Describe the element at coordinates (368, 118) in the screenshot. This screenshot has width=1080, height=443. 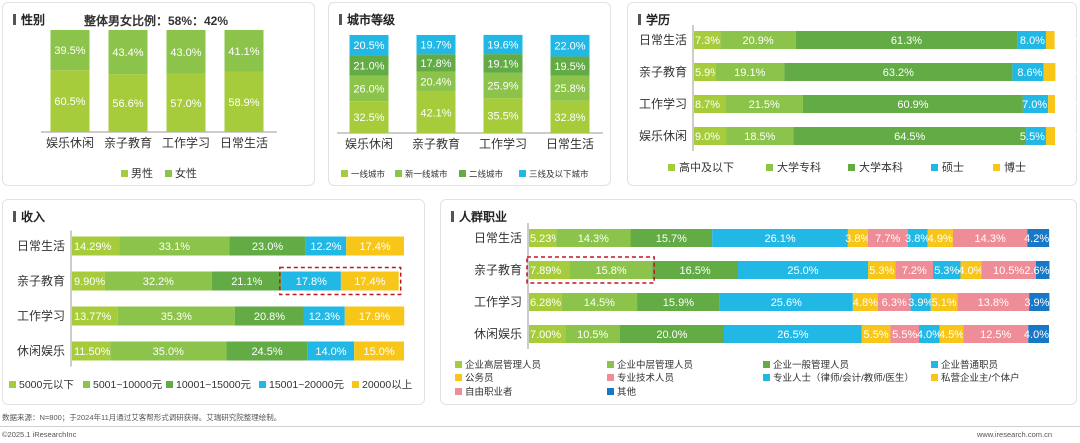
I see `city-data-label: 32.5%` at that location.